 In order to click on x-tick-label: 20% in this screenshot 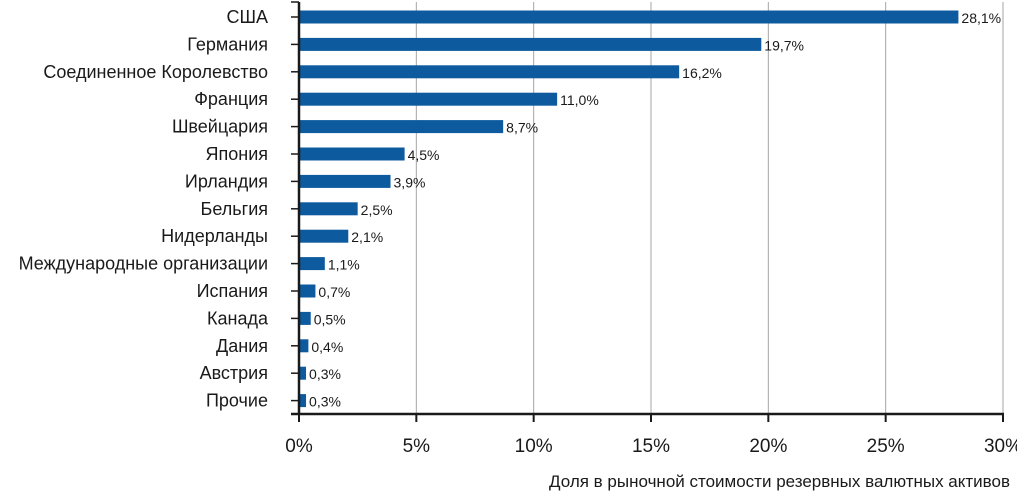, I will do `click(768, 446)`.